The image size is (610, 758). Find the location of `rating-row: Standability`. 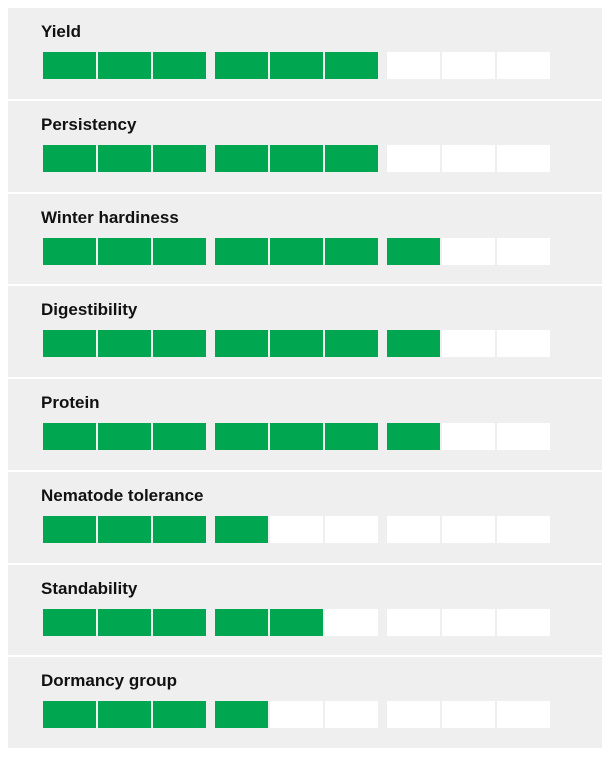

rating-row: Standability is located at coordinates (305, 610).